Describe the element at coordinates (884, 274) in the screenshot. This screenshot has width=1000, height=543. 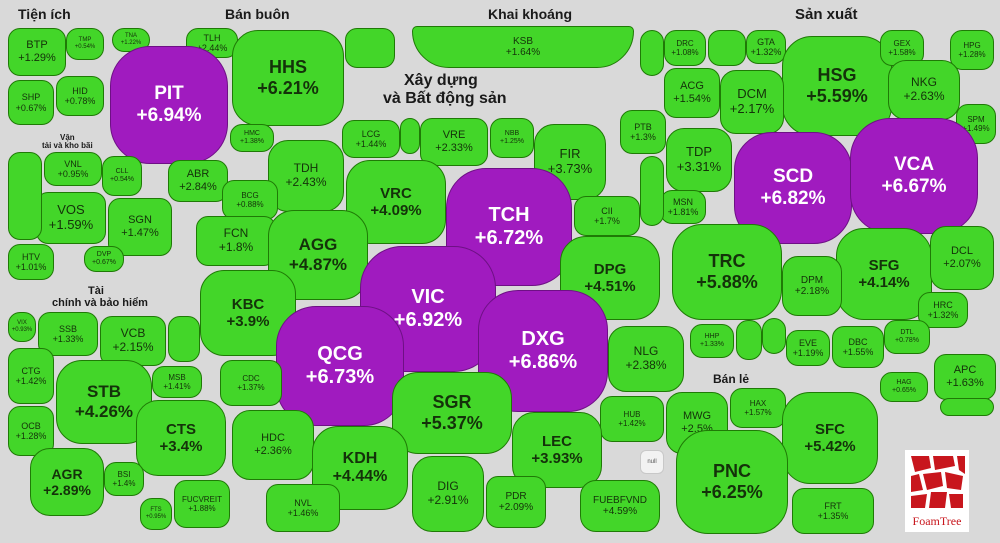
I see `stock-tile: SFG +4.14%` at that location.